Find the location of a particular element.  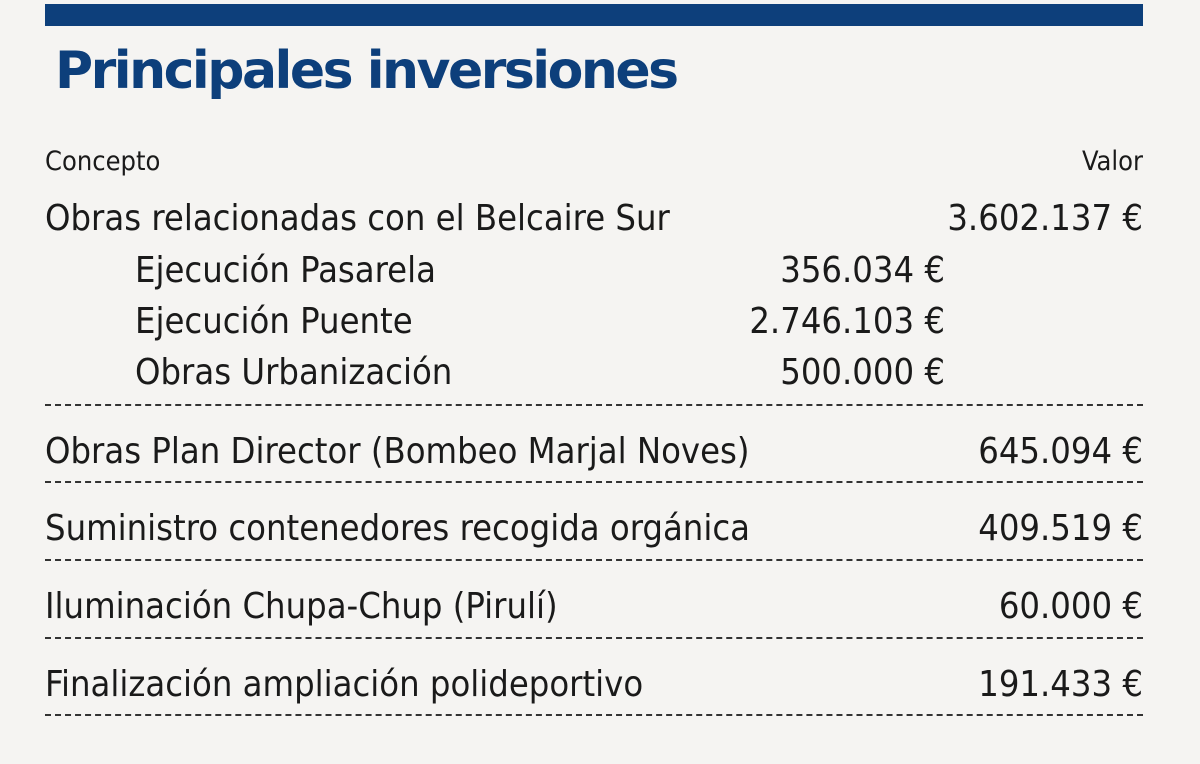

row-value: 60.000 € is located at coordinates (1070, 606).